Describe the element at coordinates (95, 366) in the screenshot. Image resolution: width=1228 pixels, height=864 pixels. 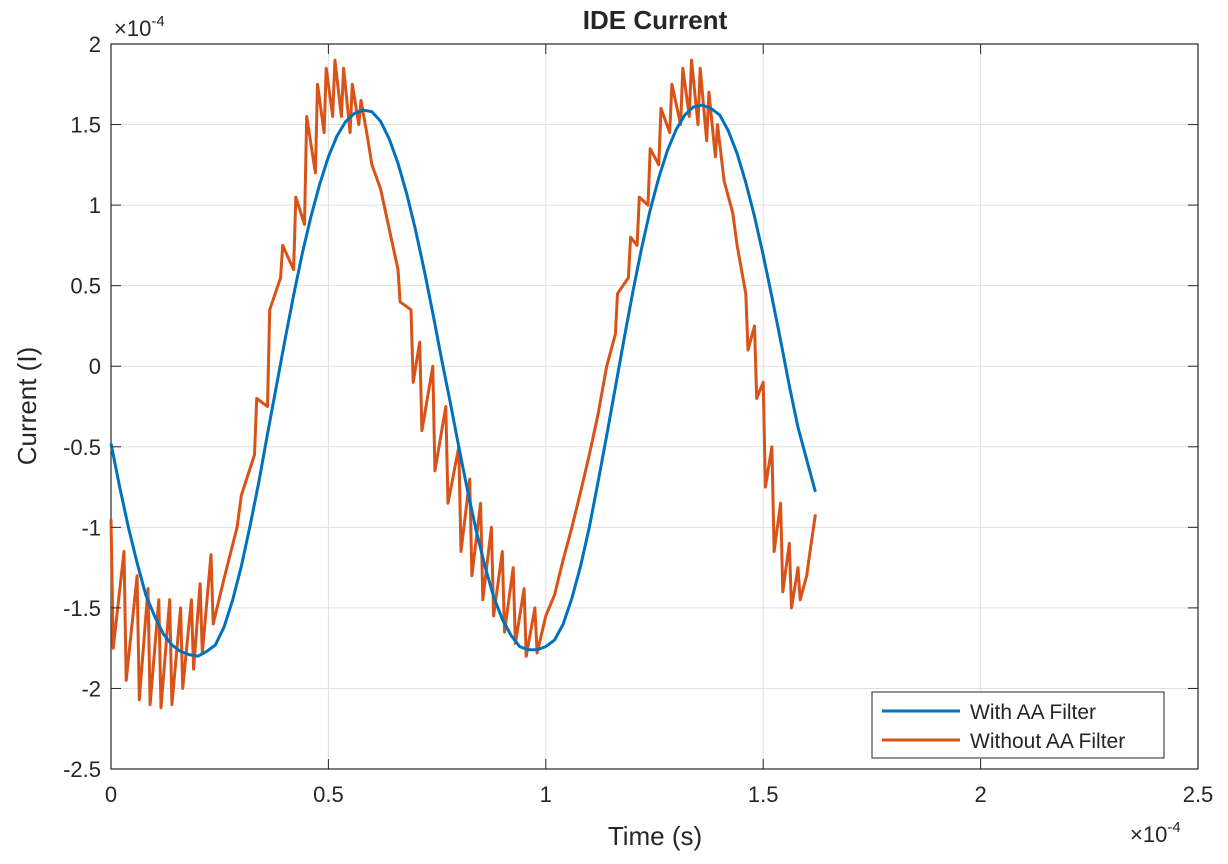
I see `y-tick-label: 0` at that location.